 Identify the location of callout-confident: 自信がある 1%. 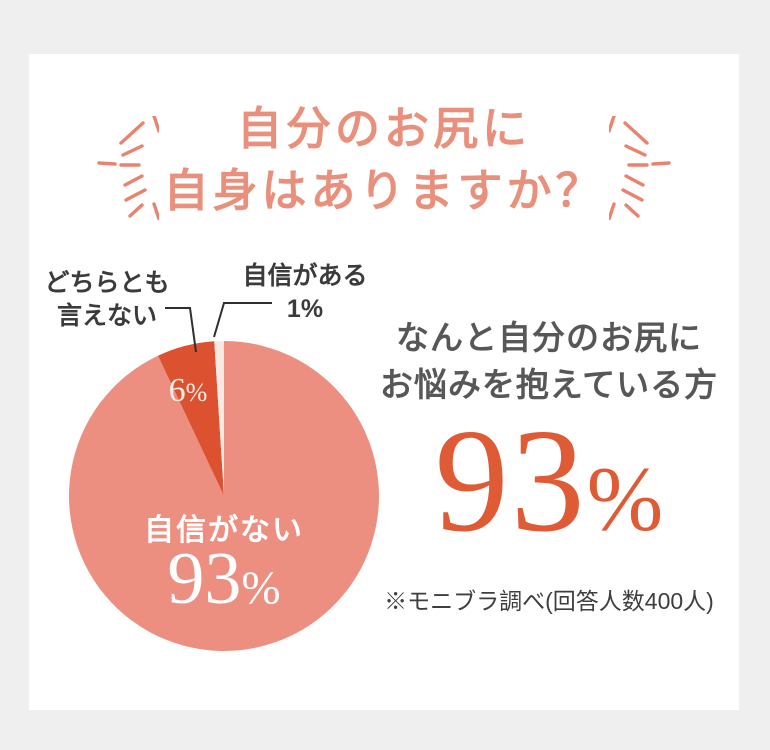
(305, 293).